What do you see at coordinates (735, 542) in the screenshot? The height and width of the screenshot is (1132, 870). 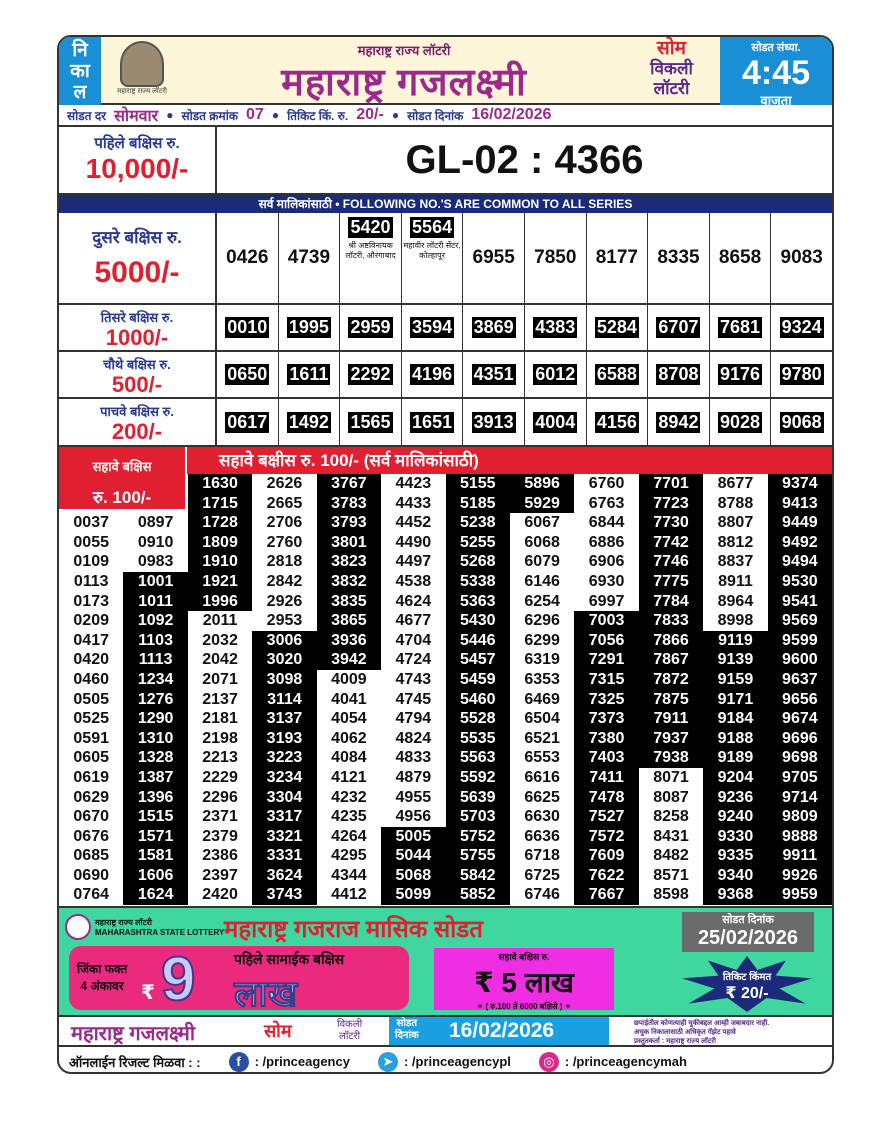 I see `sixth-prize-number: 8812` at bounding box center [735, 542].